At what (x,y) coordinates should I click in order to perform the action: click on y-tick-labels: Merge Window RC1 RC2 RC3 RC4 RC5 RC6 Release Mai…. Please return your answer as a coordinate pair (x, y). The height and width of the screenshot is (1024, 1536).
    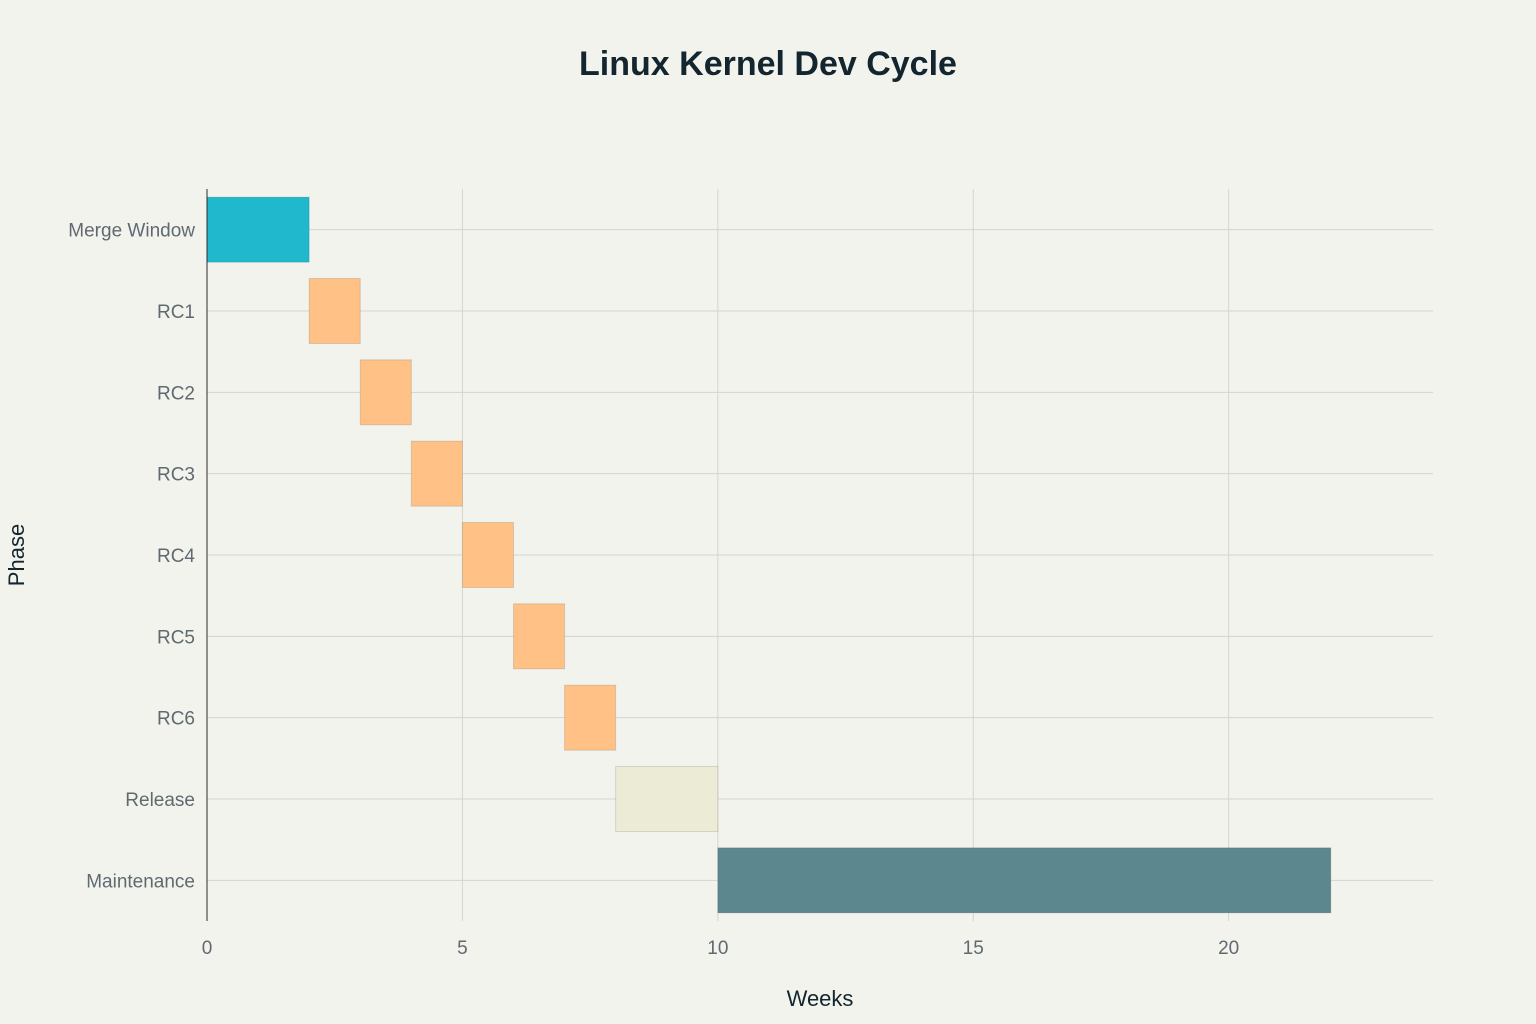
    Looking at the image, I should click on (131, 557).